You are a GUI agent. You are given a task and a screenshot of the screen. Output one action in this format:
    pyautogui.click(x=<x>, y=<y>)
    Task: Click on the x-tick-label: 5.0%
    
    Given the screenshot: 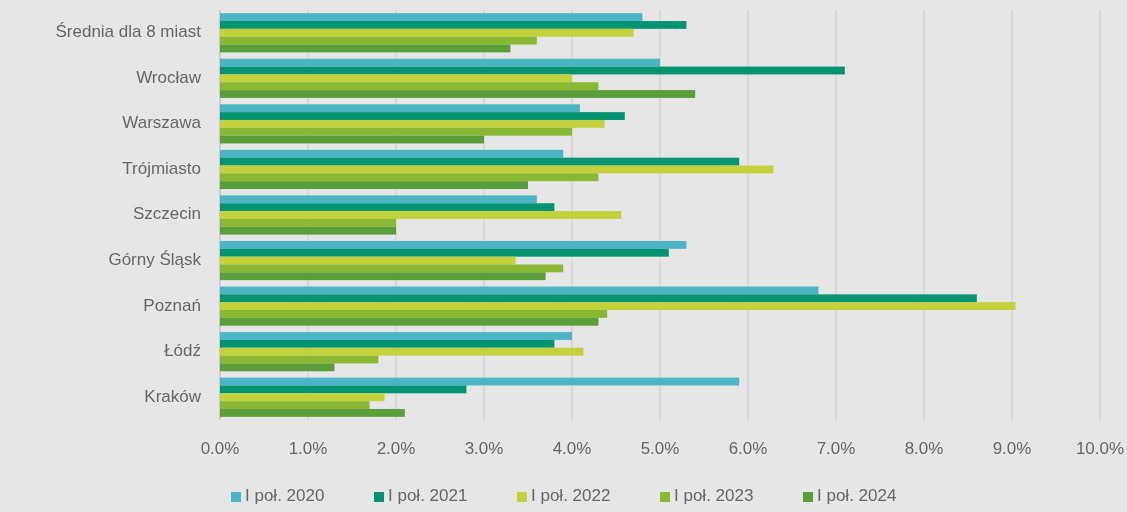 What is the action you would take?
    pyautogui.click(x=660, y=448)
    